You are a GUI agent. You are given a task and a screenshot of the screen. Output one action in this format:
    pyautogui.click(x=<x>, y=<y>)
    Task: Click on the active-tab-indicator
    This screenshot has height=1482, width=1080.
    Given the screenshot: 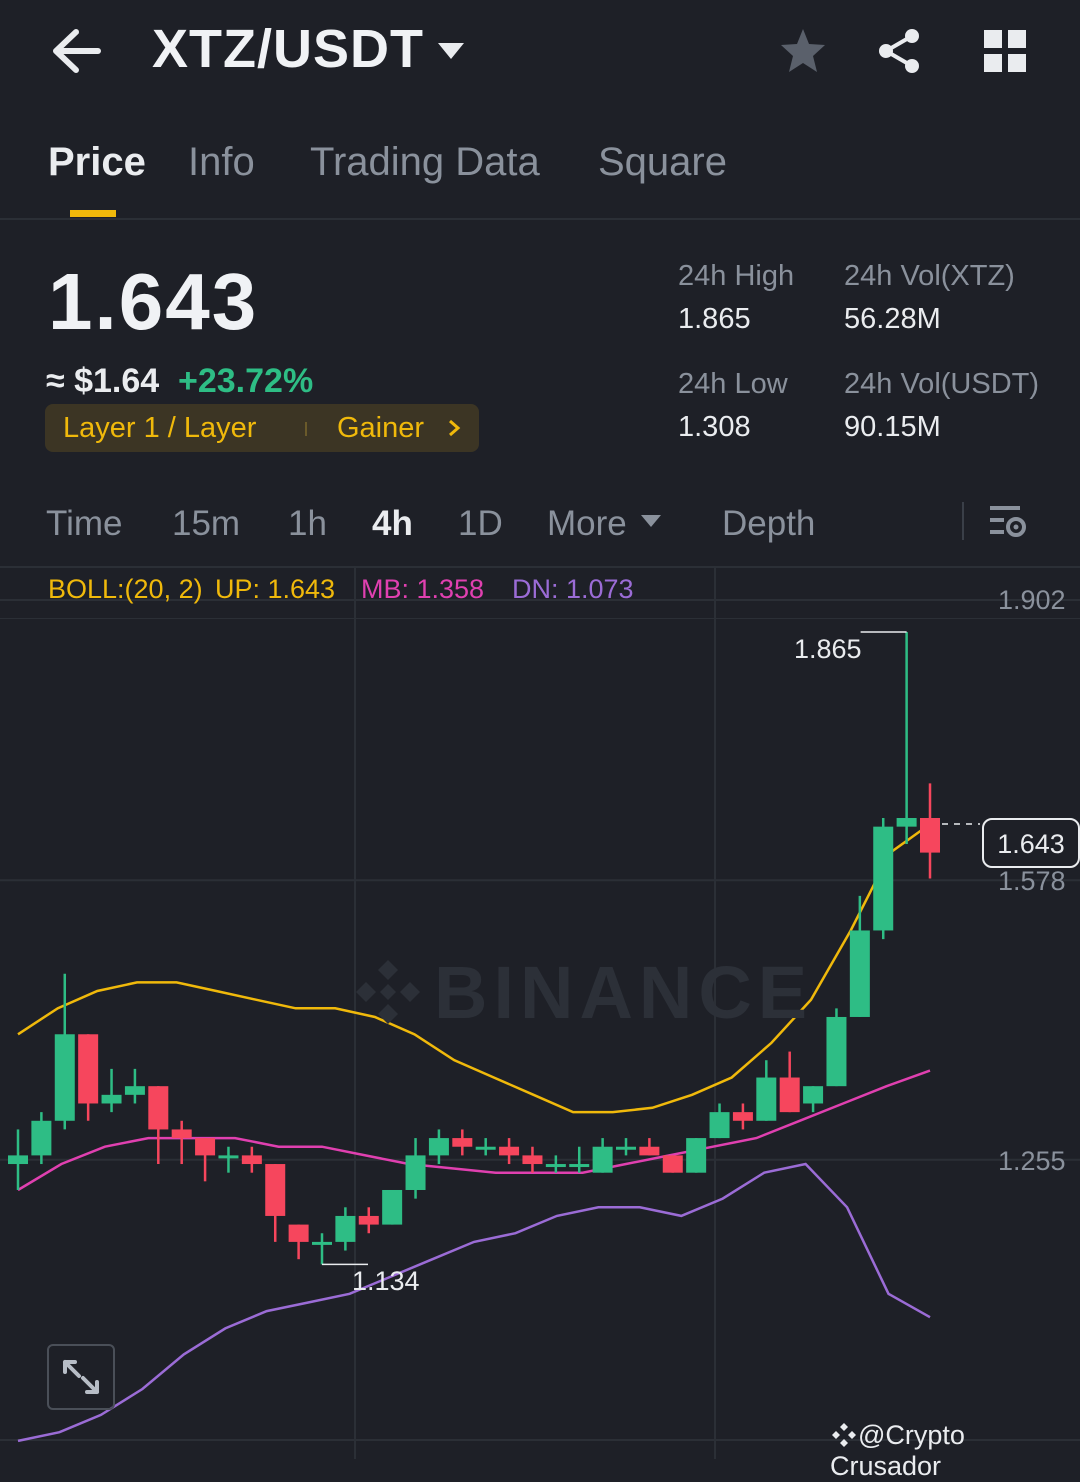 What is the action you would take?
    pyautogui.click(x=93, y=213)
    